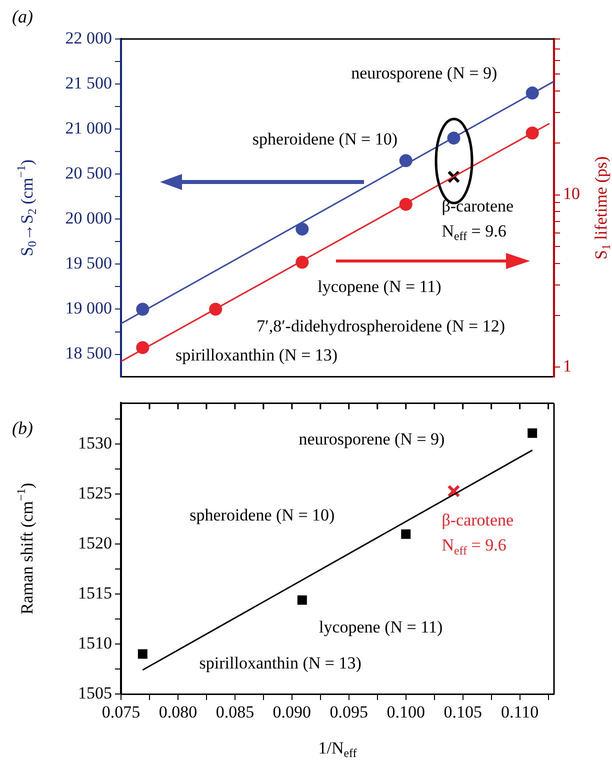 This screenshot has height=764, width=612. Describe the element at coordinates (95, 643) in the screenshot. I see `y-tick-label: 1510` at that location.